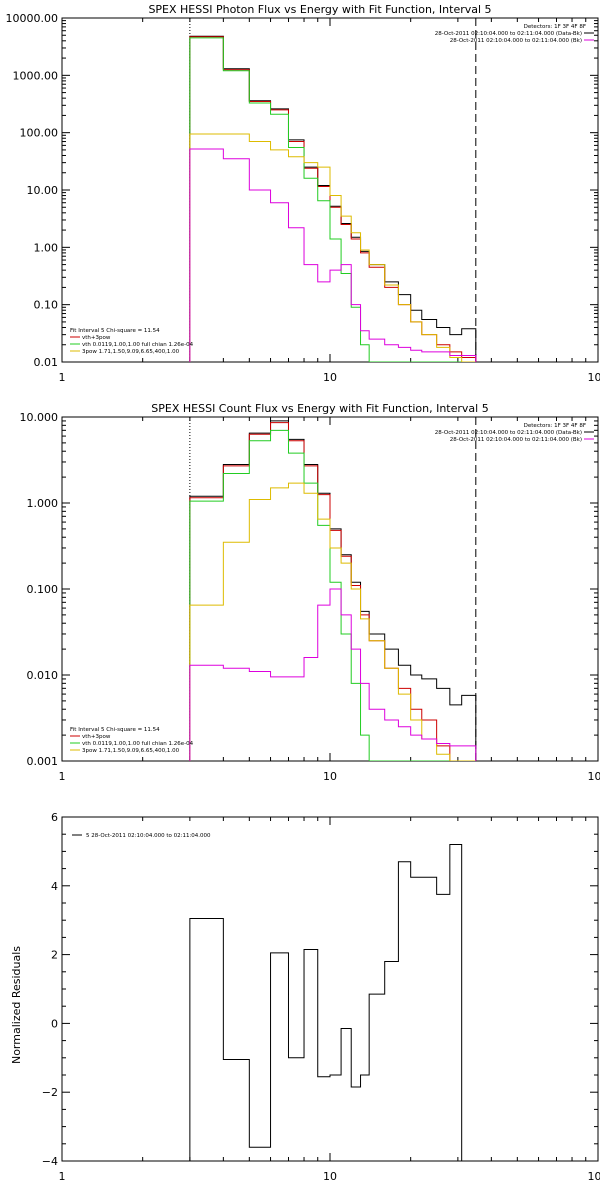  I want to click on y-tick-label: 0.010, so click(43, 675).